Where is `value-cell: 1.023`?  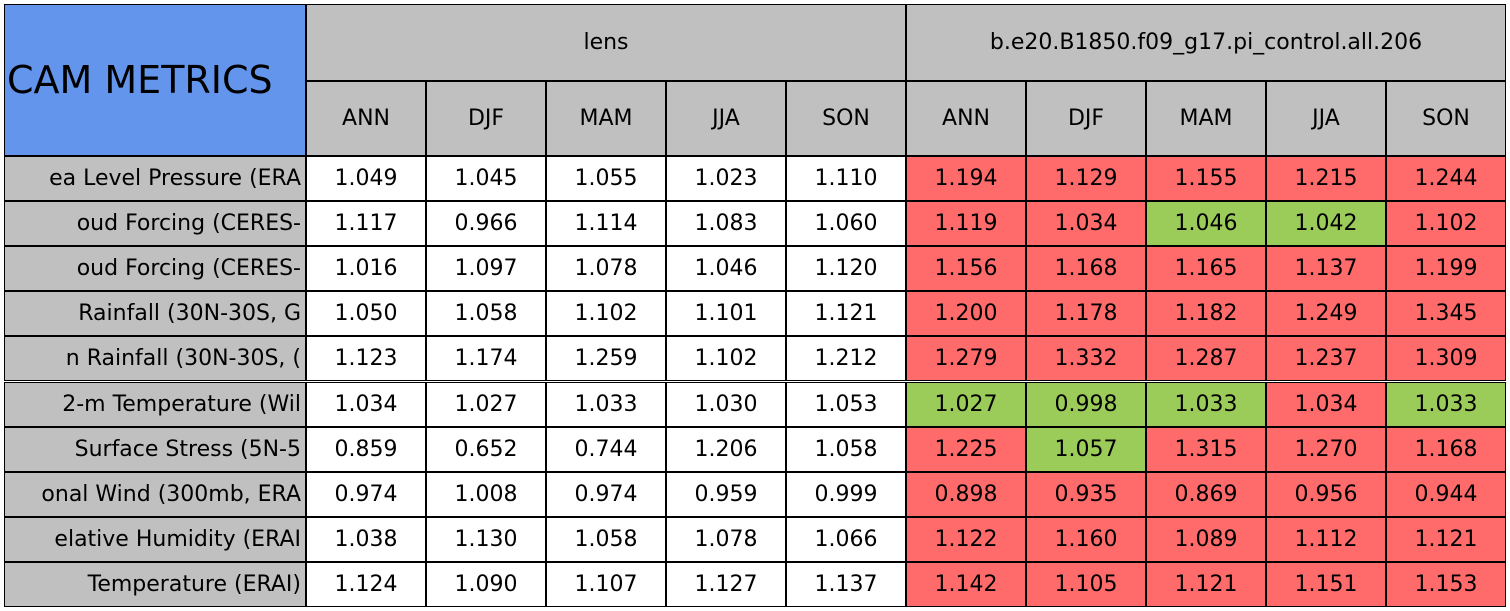
value-cell: 1.023 is located at coordinates (726, 179).